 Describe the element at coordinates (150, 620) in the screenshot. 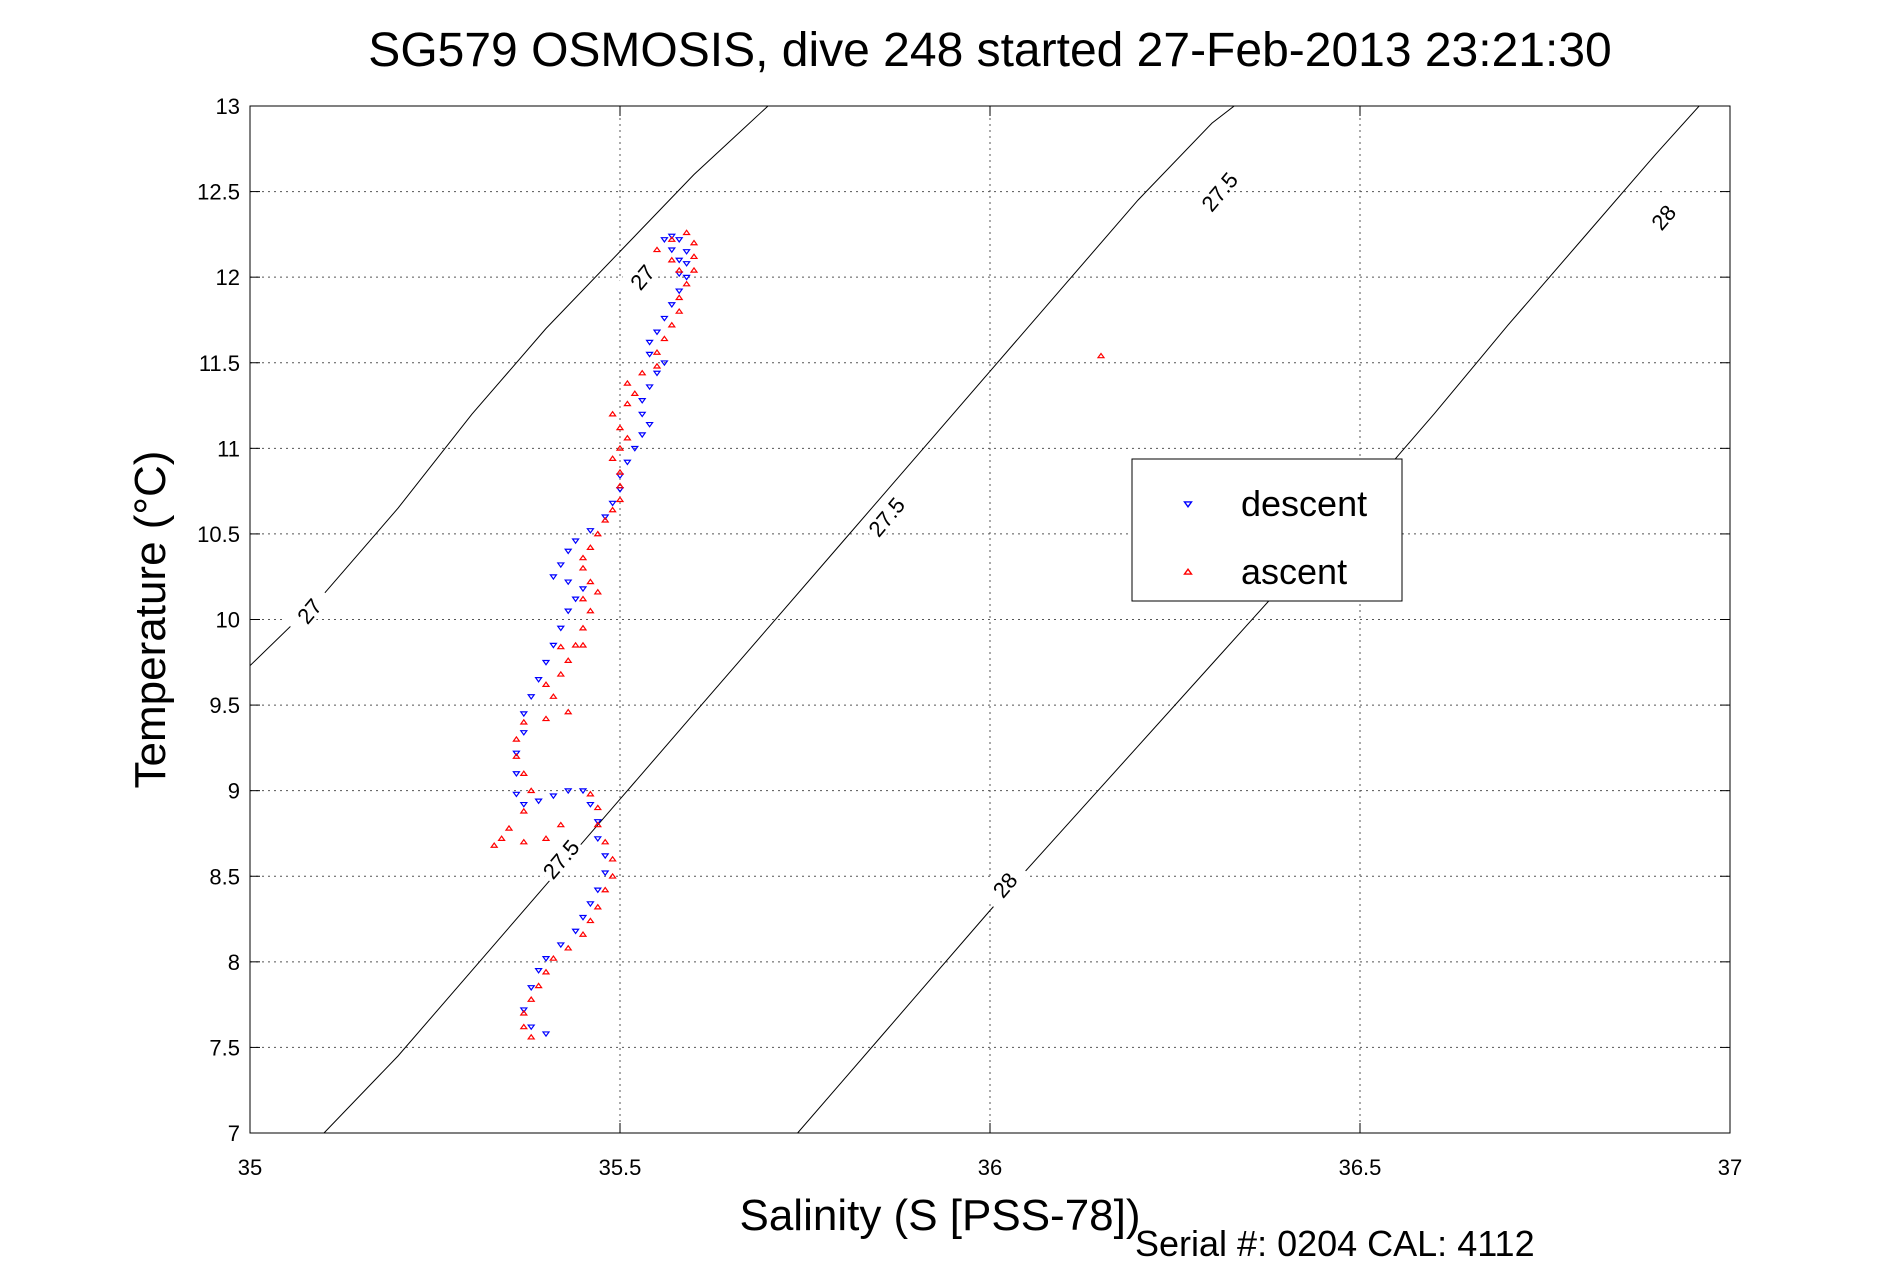

I see `y-axis-label: Temperature (°C)` at that location.